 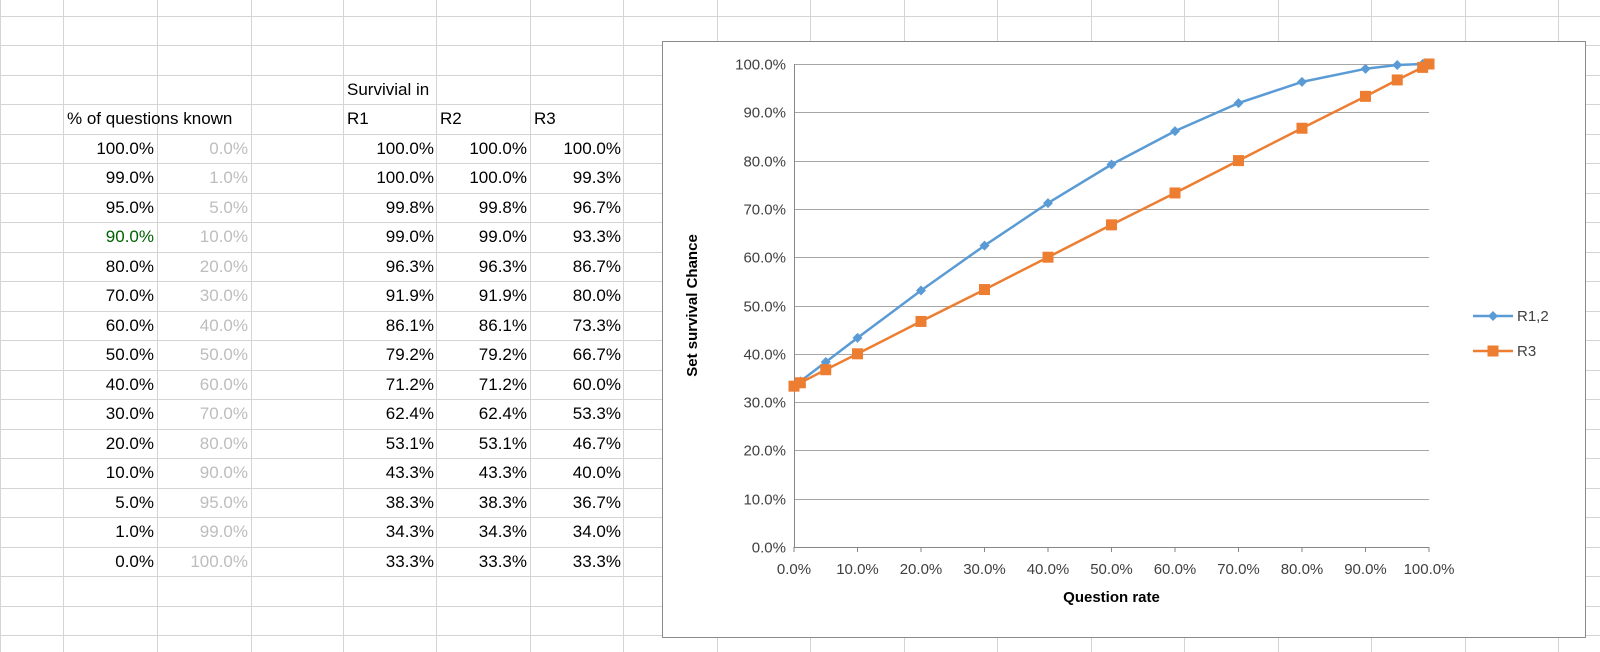 What do you see at coordinates (150, 118) in the screenshot?
I see `known-header-cell: % of questions known` at bounding box center [150, 118].